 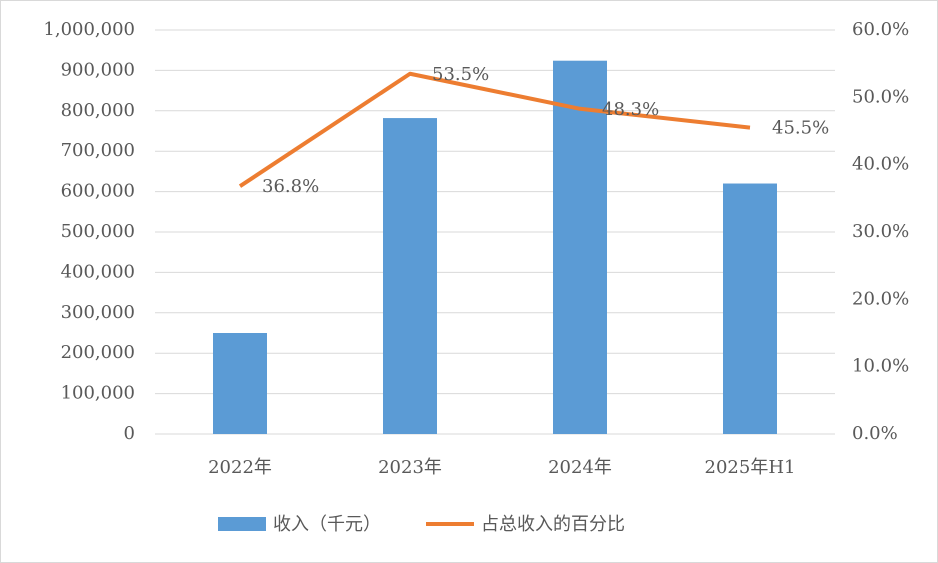 What do you see at coordinates (98, 271) in the screenshot?
I see `y-tick-label: 400,000` at bounding box center [98, 271].